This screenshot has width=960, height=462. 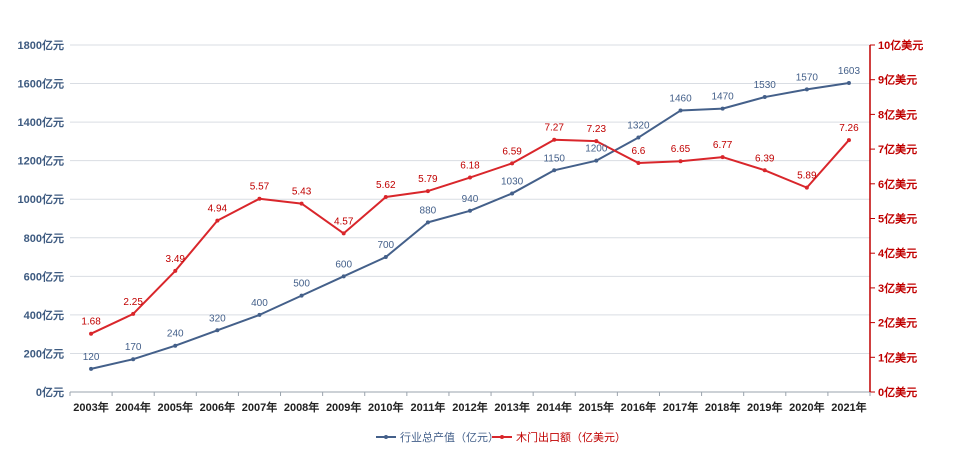 I want to click on left-tick-label: 1400亿元, so click(x=41, y=122).